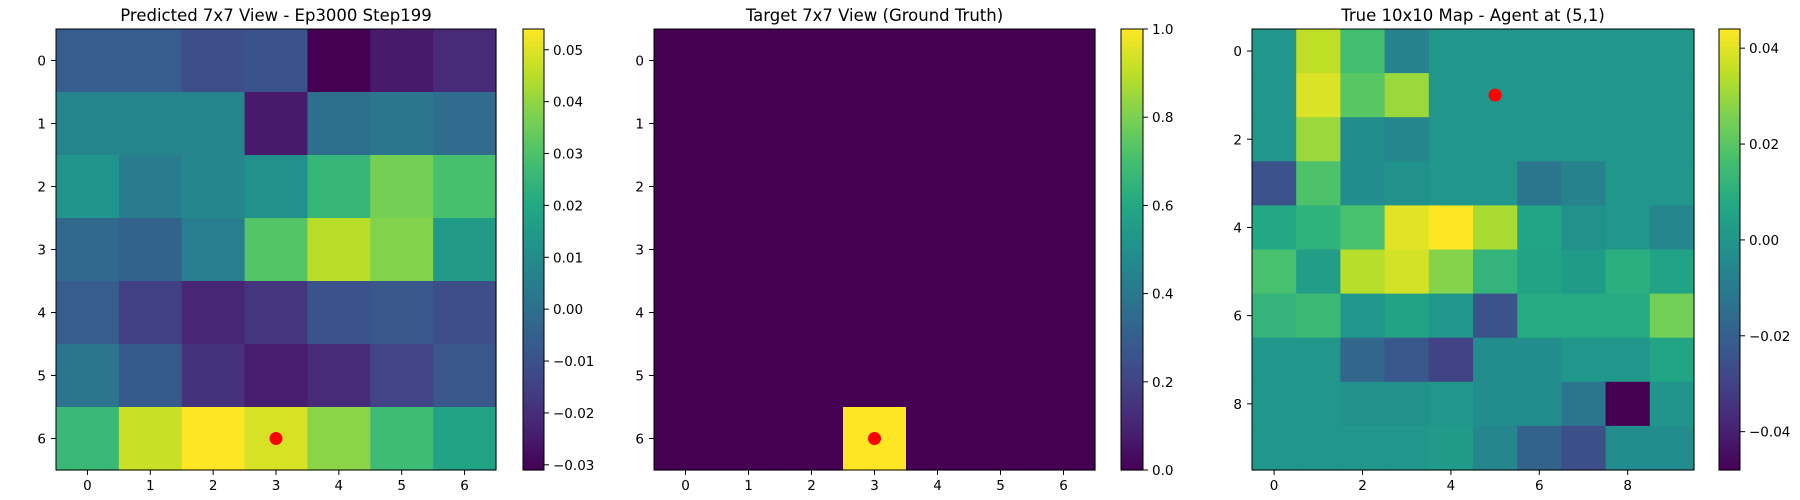 Image resolution: width=1800 pixels, height=500 pixels. I want to click on y-tick-label: 2, so click(639, 188).